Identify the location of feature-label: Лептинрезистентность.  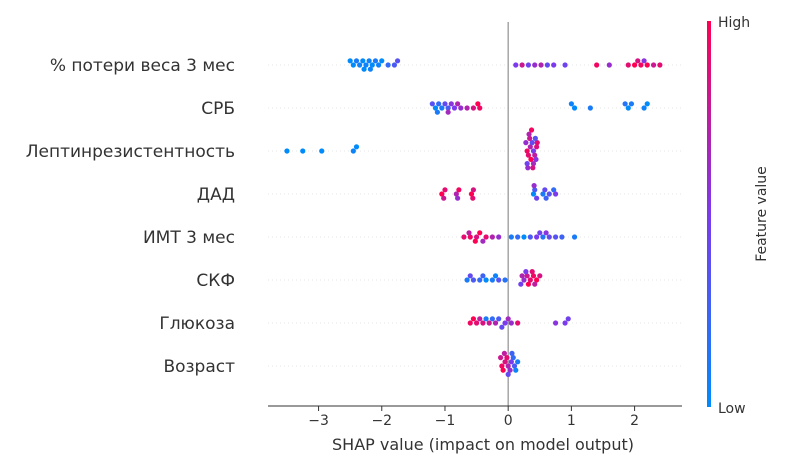
(130, 152).